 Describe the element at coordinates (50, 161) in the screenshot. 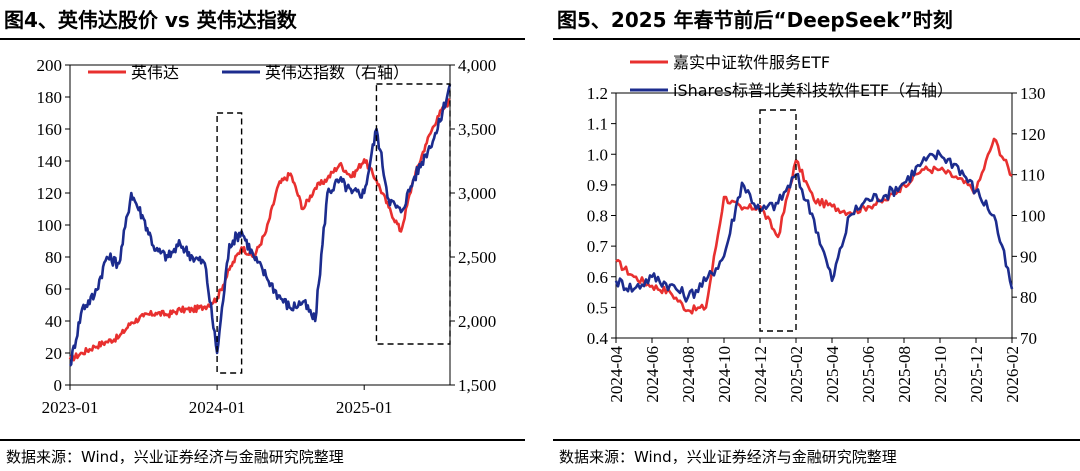

I see `y-left-tick-label: 140` at that location.